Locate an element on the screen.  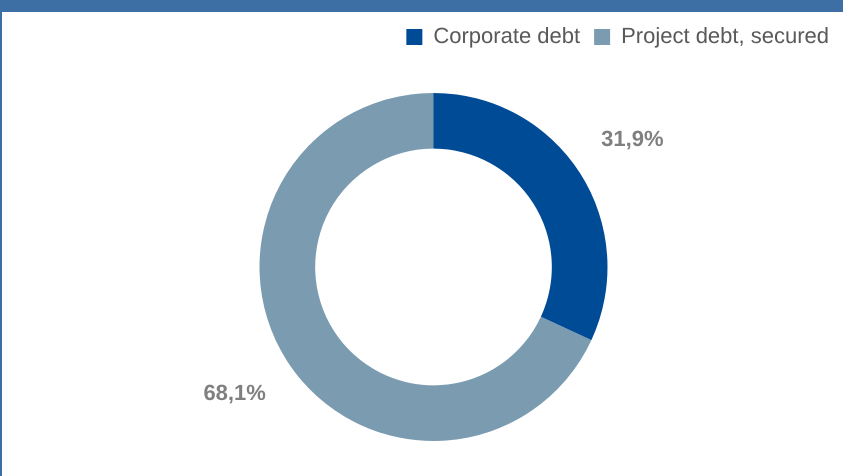
legend-label: Corporate debt is located at coordinates (506, 35).